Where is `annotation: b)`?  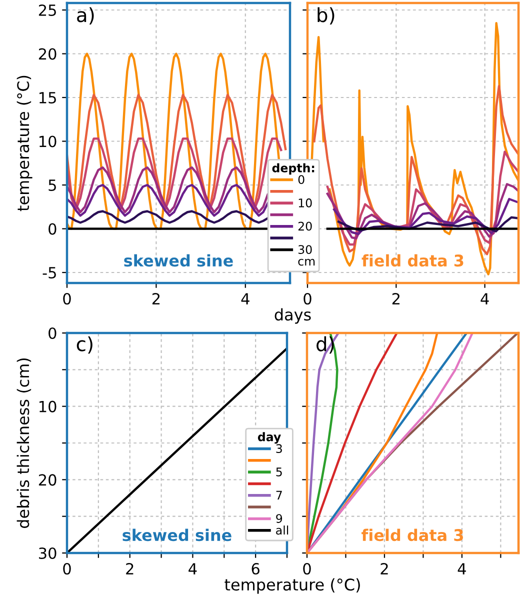 annotation: b) is located at coordinates (326, 16).